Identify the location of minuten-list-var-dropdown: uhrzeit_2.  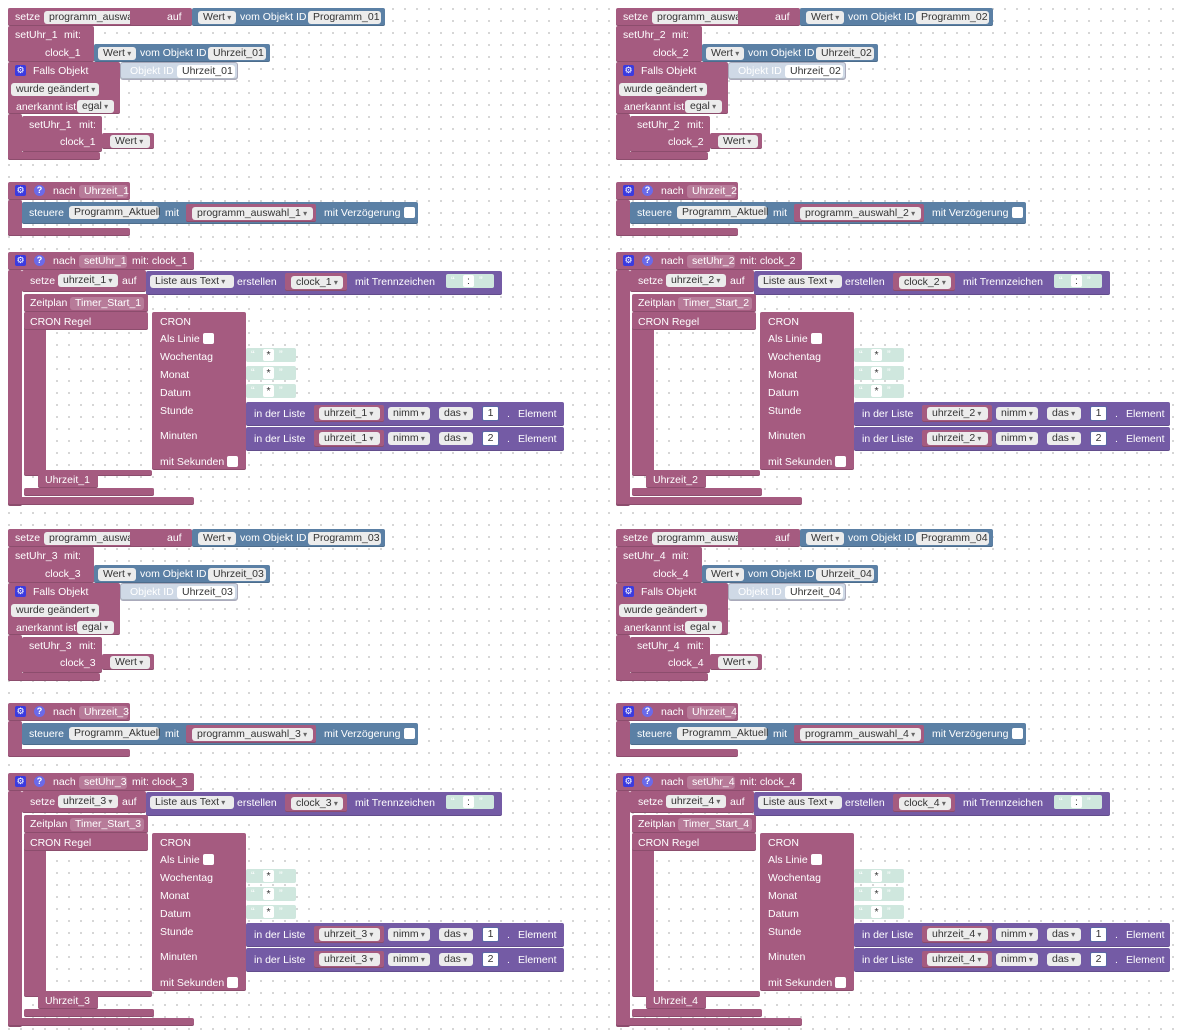
(957, 438).